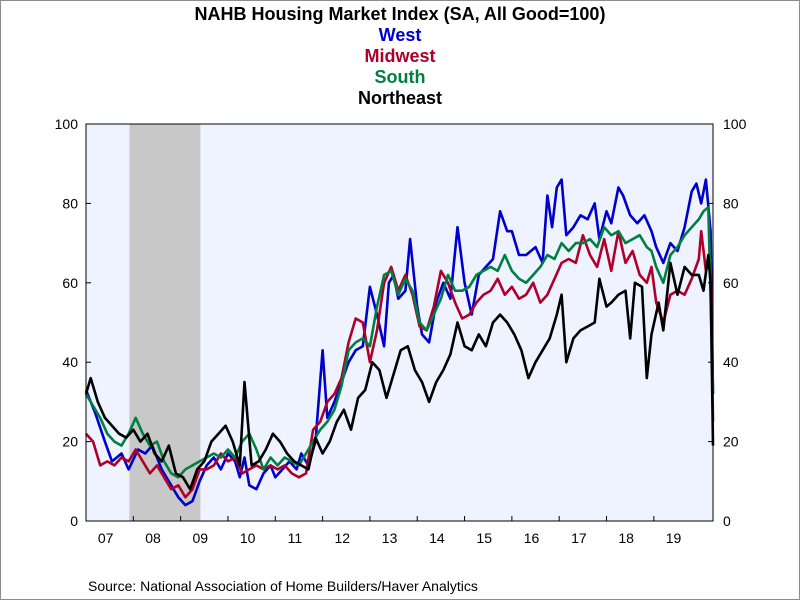 The height and width of the screenshot is (600, 800). What do you see at coordinates (532, 538) in the screenshot?
I see `x-tick-label: 16` at bounding box center [532, 538].